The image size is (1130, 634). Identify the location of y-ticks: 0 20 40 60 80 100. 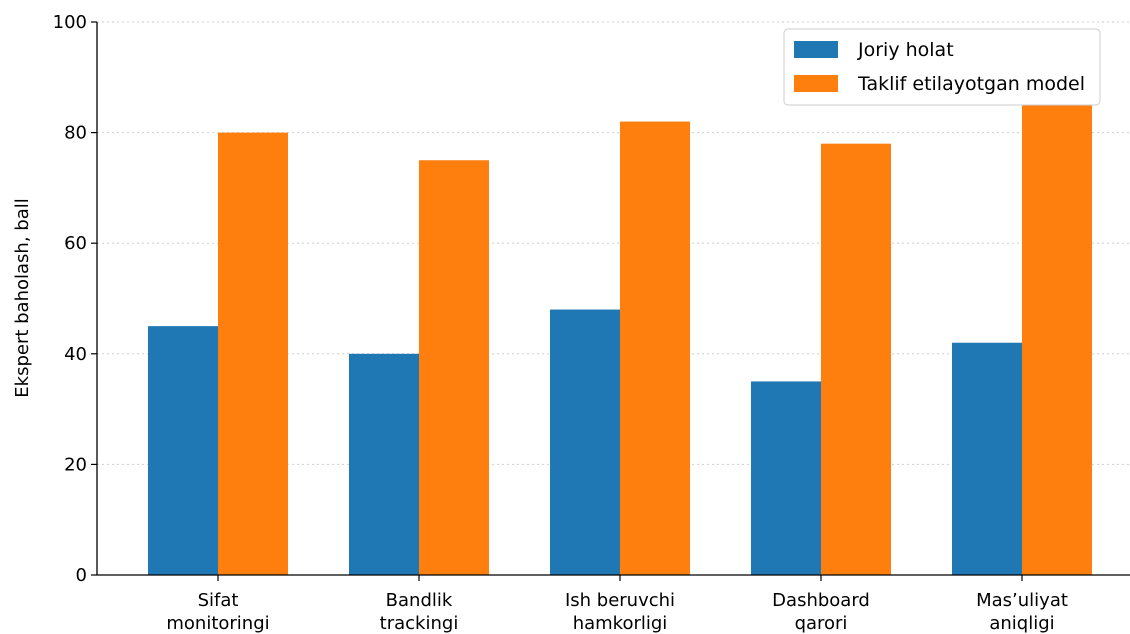
(75, 299).